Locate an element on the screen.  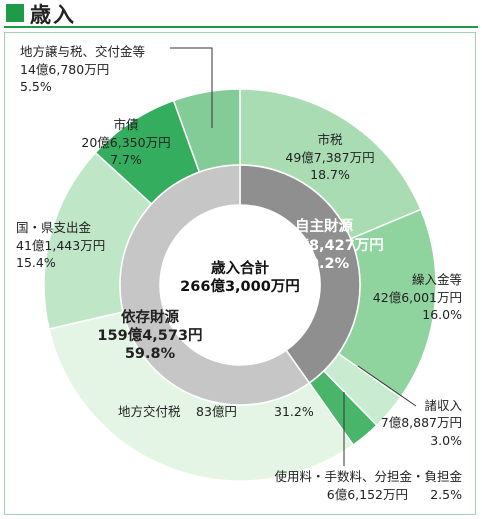
label-kuriire-percent: 16.0% is located at coordinates (442, 314).